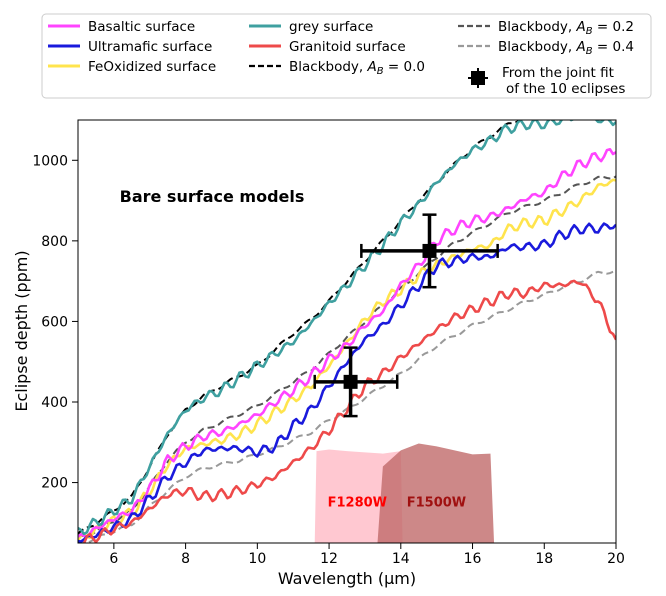  I want to click on legend-label: From the joint fit, so click(558, 73).